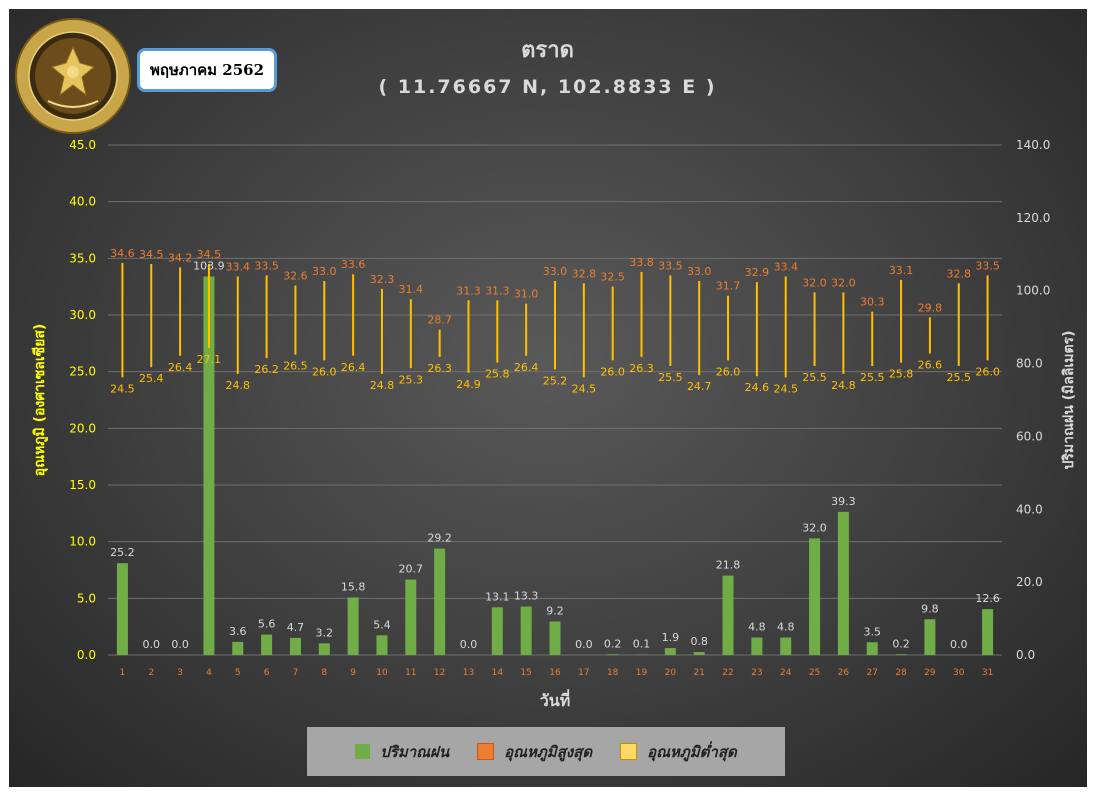 Image resolution: width=1095 pixels, height=799 pixels. I want to click on legend-item-rain: ปริมาณฝน, so click(402, 752).